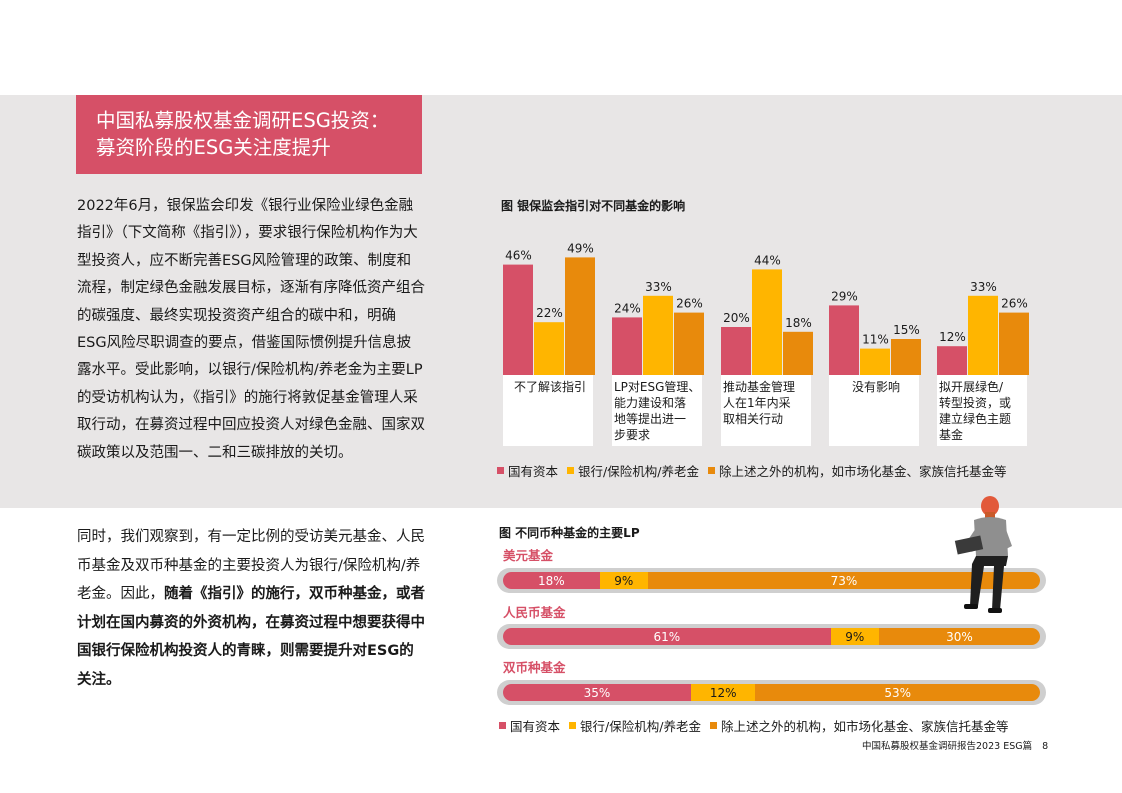 The height and width of the screenshot is (793, 1122). I want to click on chart1-category-label: 没有影响, so click(876, 387).